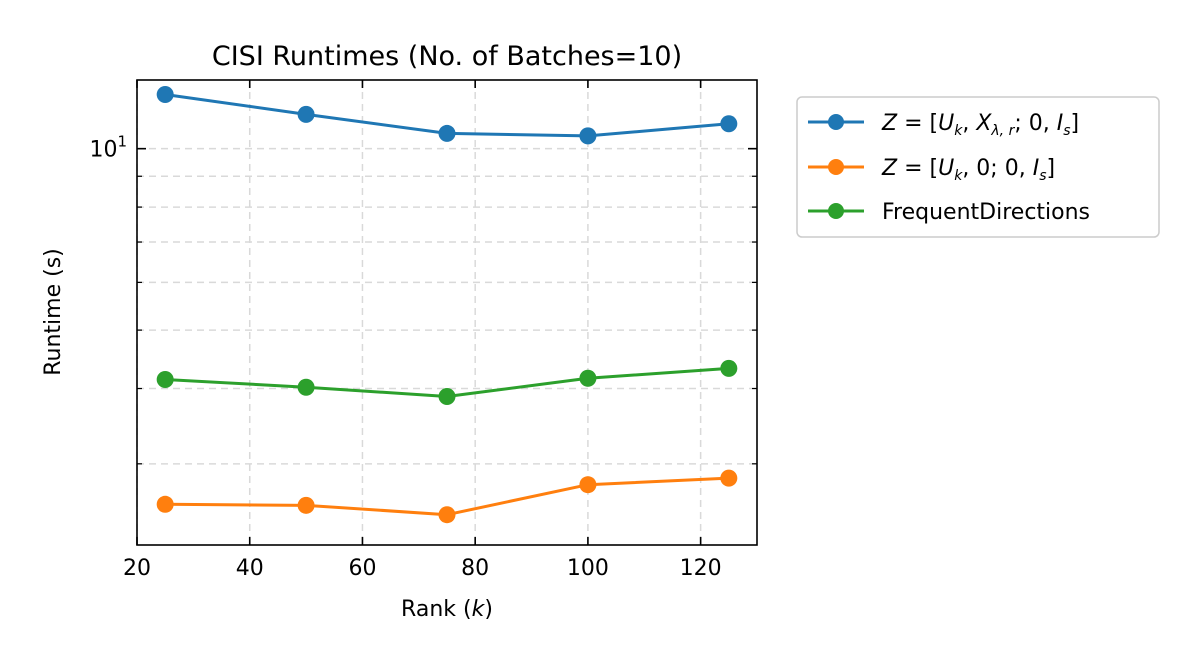 This screenshot has width=1198, height=666. I want to click on x-tick-label-3: 80, so click(475, 568).